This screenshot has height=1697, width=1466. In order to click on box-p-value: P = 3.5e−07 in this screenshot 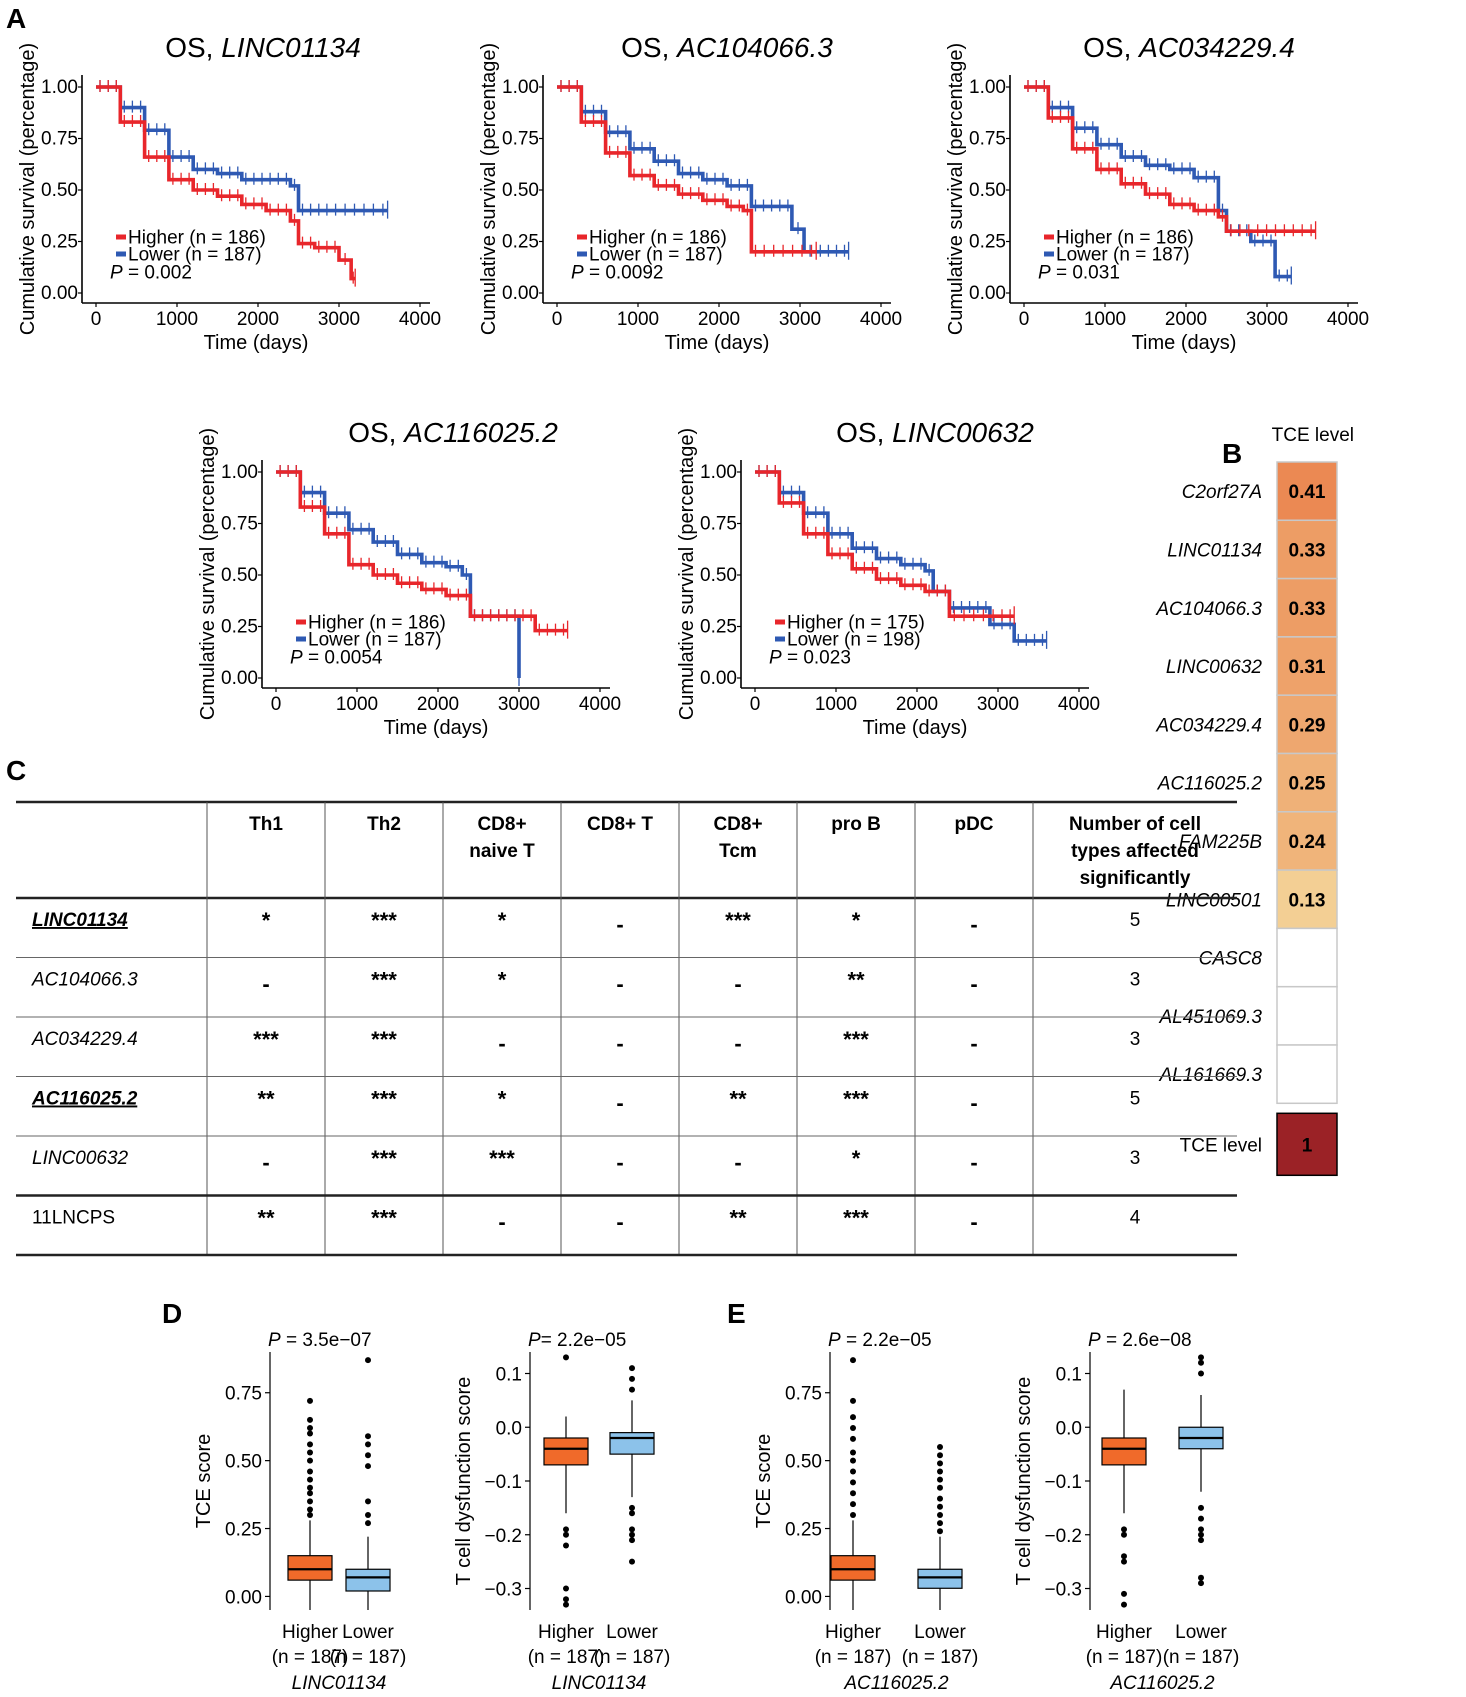, I will do `click(320, 1340)`.